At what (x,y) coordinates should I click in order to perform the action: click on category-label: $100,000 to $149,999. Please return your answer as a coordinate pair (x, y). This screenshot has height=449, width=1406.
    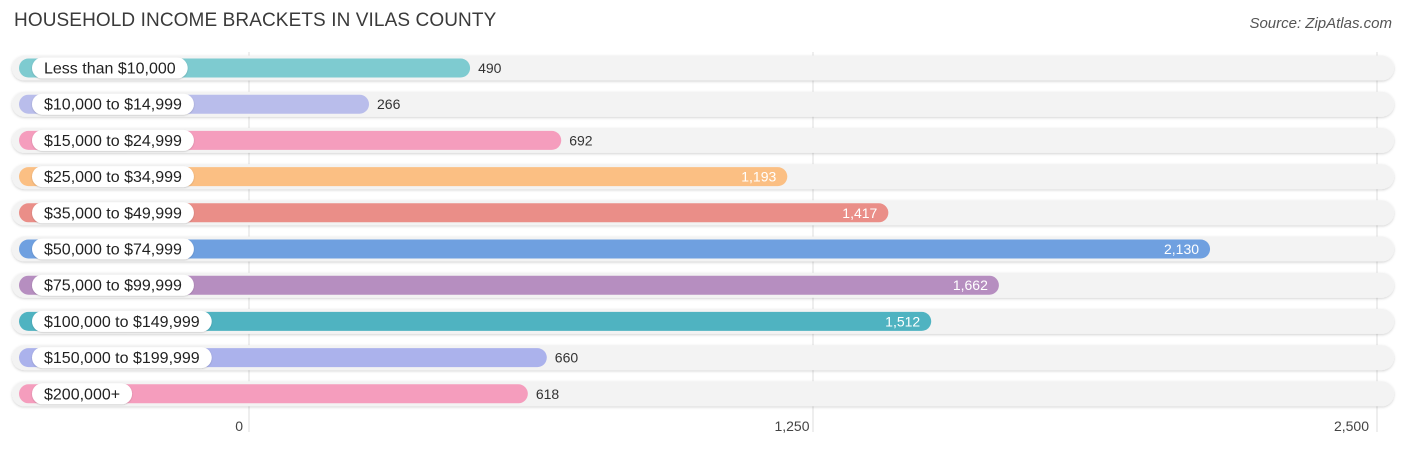
    Looking at the image, I should click on (122, 322).